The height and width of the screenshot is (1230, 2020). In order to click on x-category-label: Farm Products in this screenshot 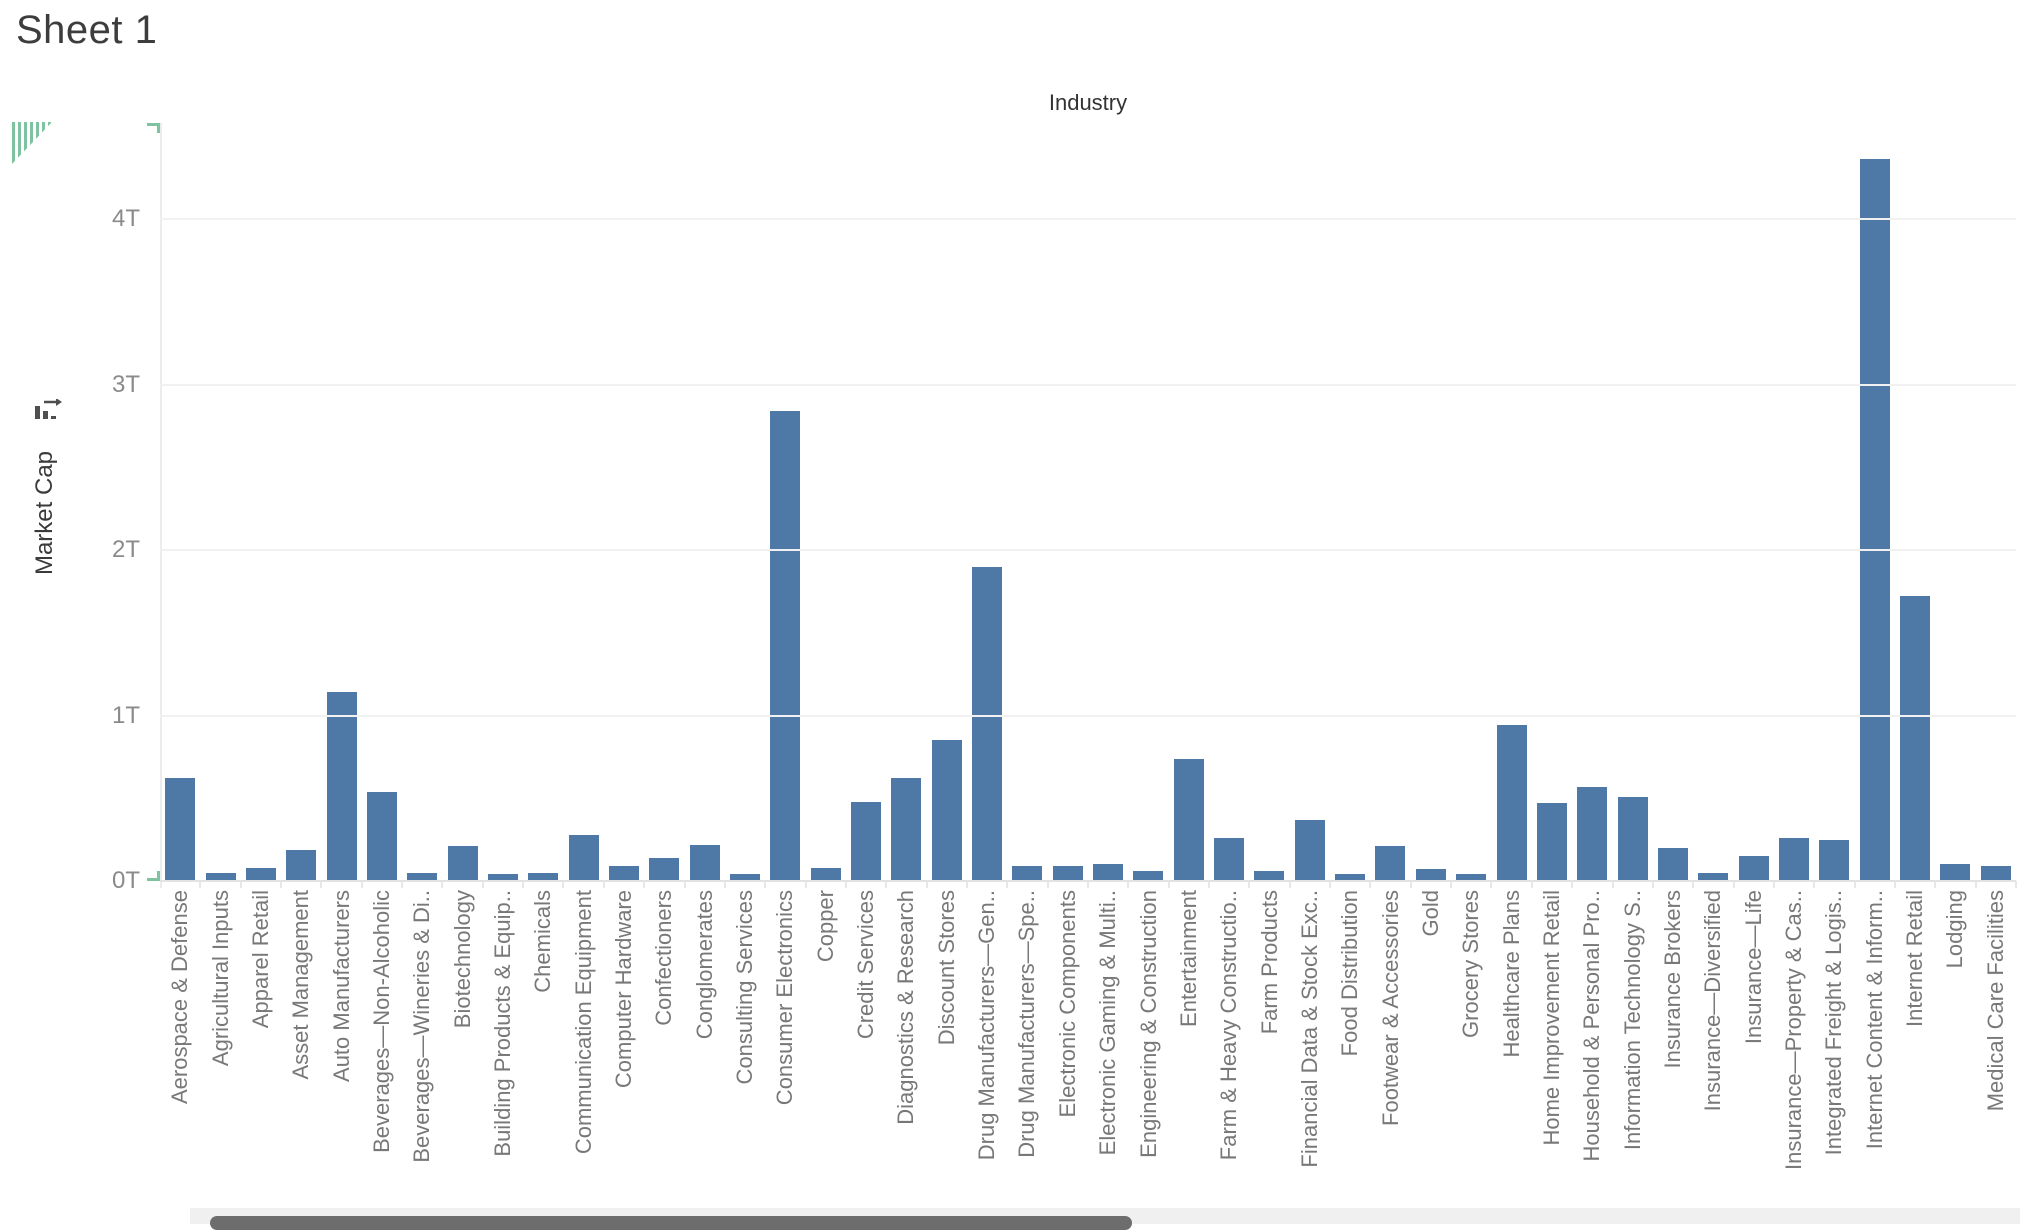, I will do `click(1269, 962)`.